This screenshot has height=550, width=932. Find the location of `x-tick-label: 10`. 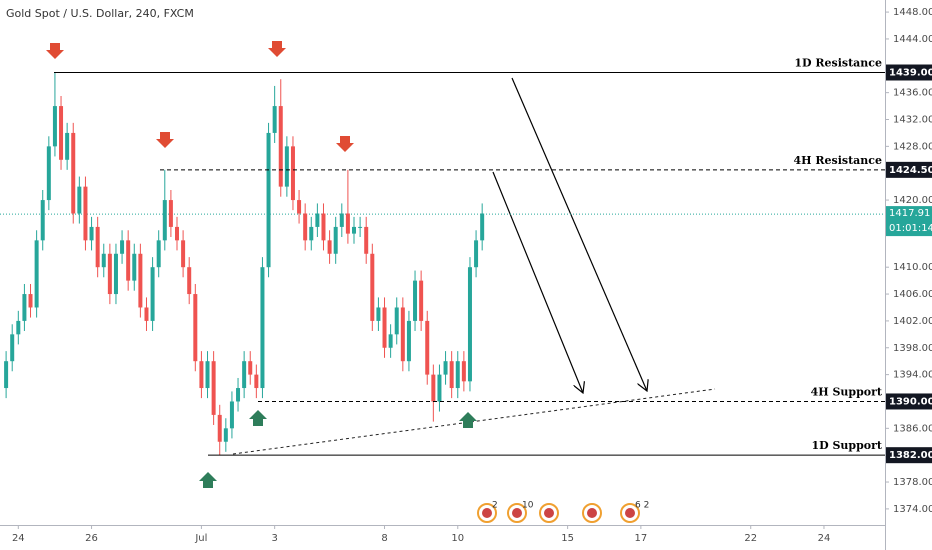

x-tick-label: 10 is located at coordinates (457, 538).